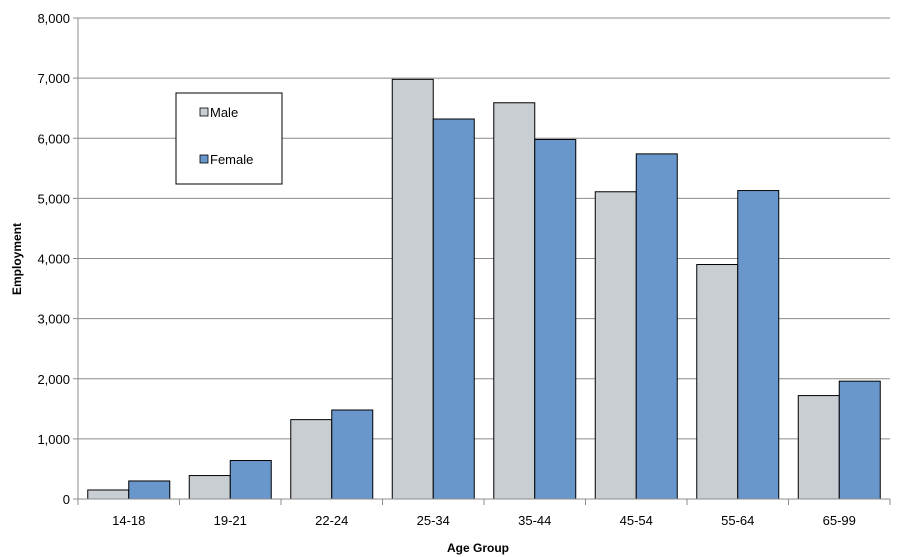  What do you see at coordinates (53, 319) in the screenshot?
I see `y-tick-label: 3,000` at bounding box center [53, 319].